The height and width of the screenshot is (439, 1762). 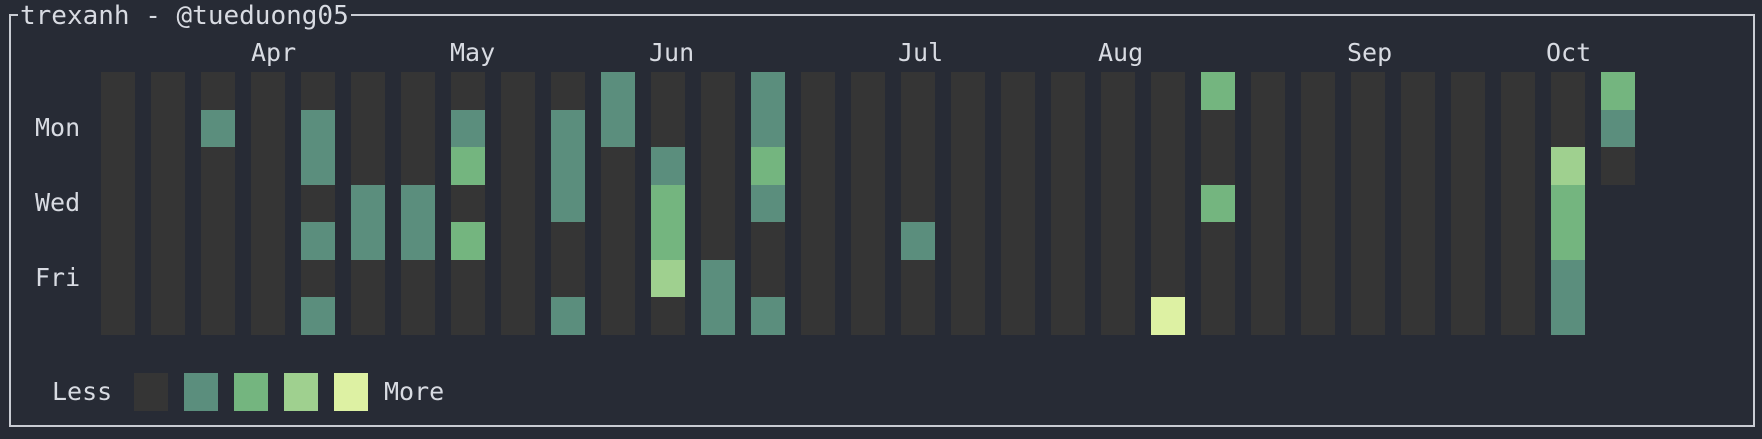 What do you see at coordinates (1121, 52) in the screenshot?
I see `month-label-aug: Aug` at bounding box center [1121, 52].